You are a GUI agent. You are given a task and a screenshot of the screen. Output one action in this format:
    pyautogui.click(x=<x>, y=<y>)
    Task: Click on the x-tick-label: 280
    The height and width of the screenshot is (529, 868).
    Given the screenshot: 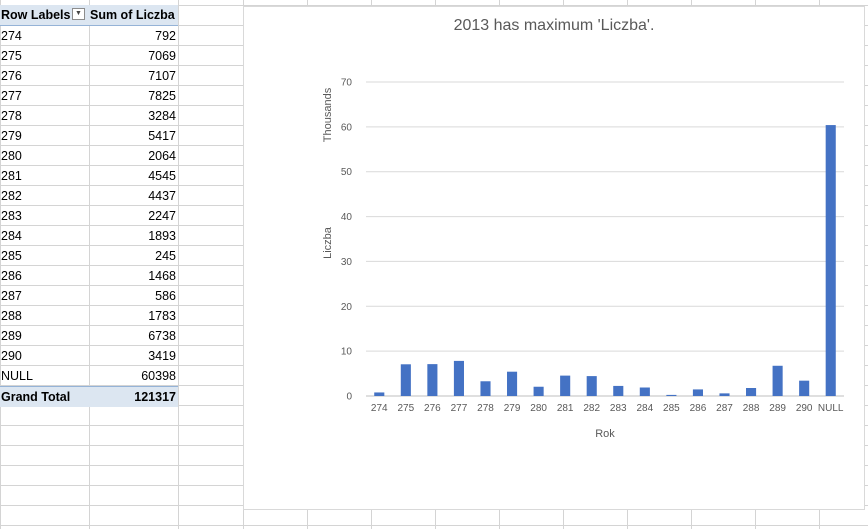 What is the action you would take?
    pyautogui.click(x=538, y=408)
    